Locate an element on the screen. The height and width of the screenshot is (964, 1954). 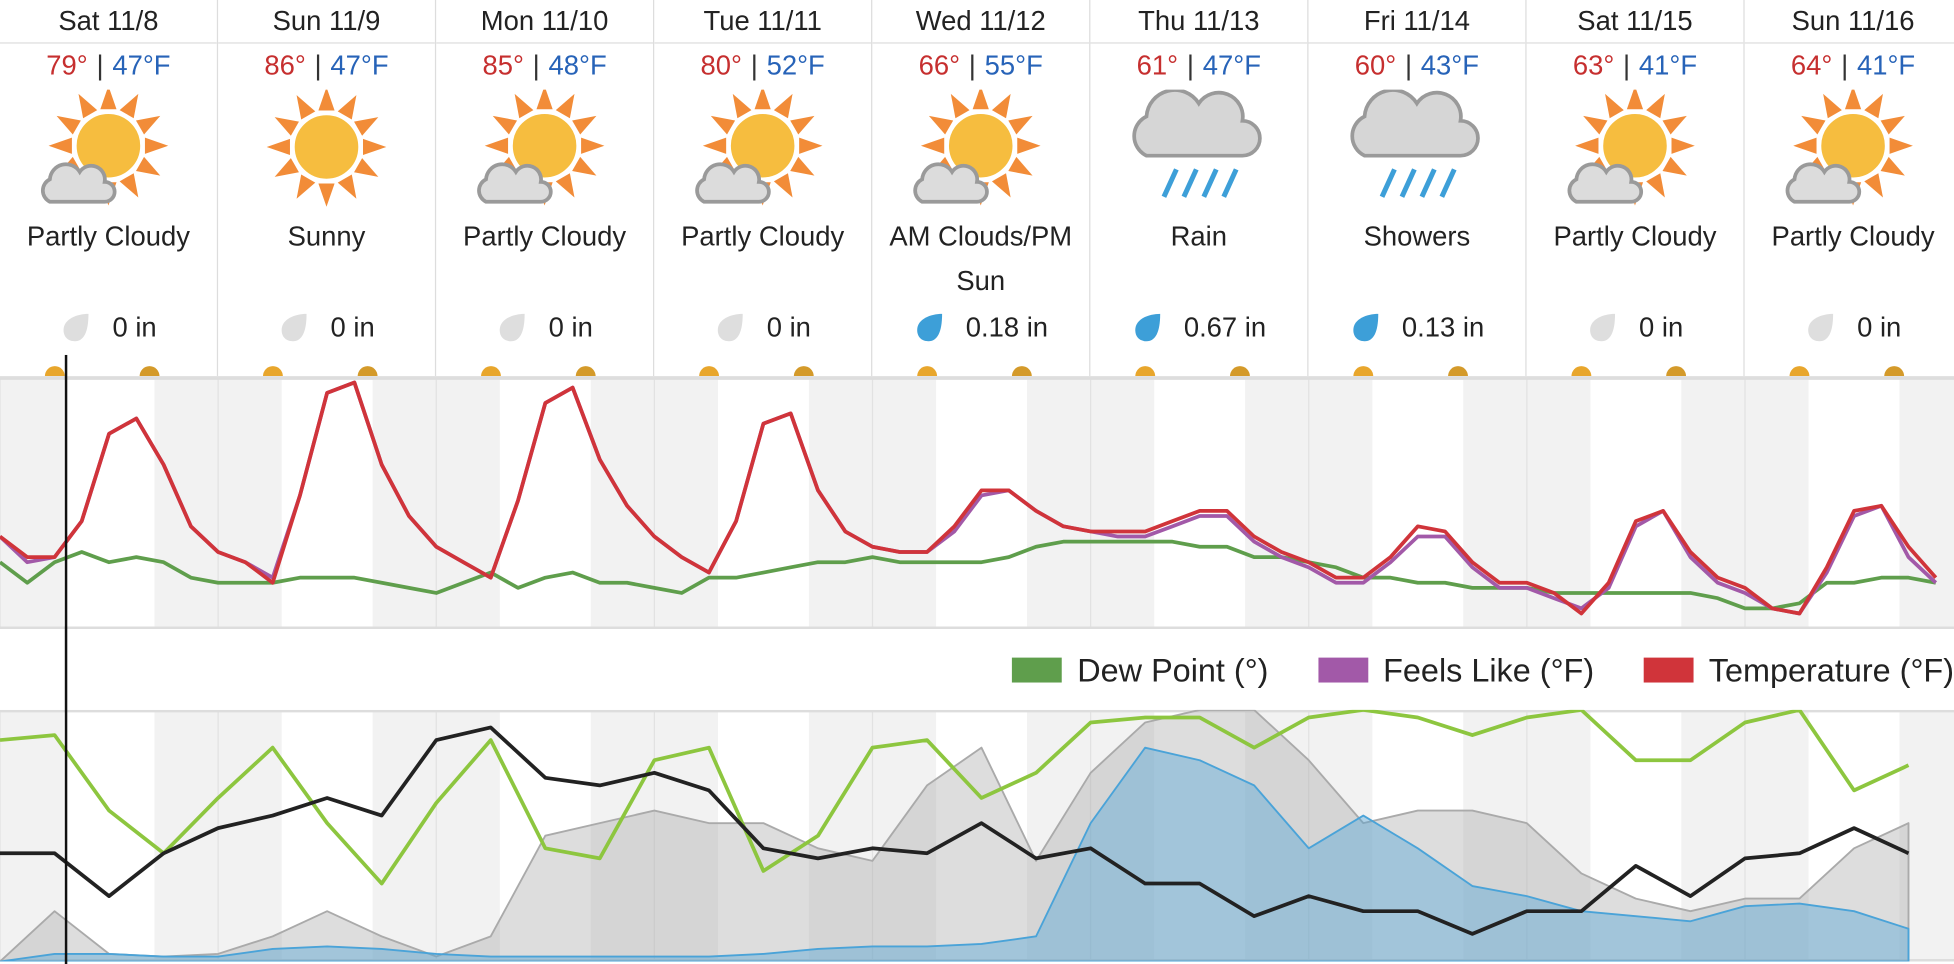
legend-item: Temperature (°F) is located at coordinates (1798, 670).